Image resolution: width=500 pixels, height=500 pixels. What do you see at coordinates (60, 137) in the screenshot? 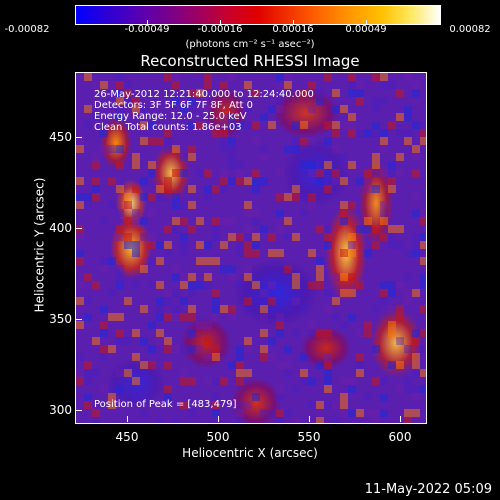
I see `y-tick-label: 450` at bounding box center [60, 137].